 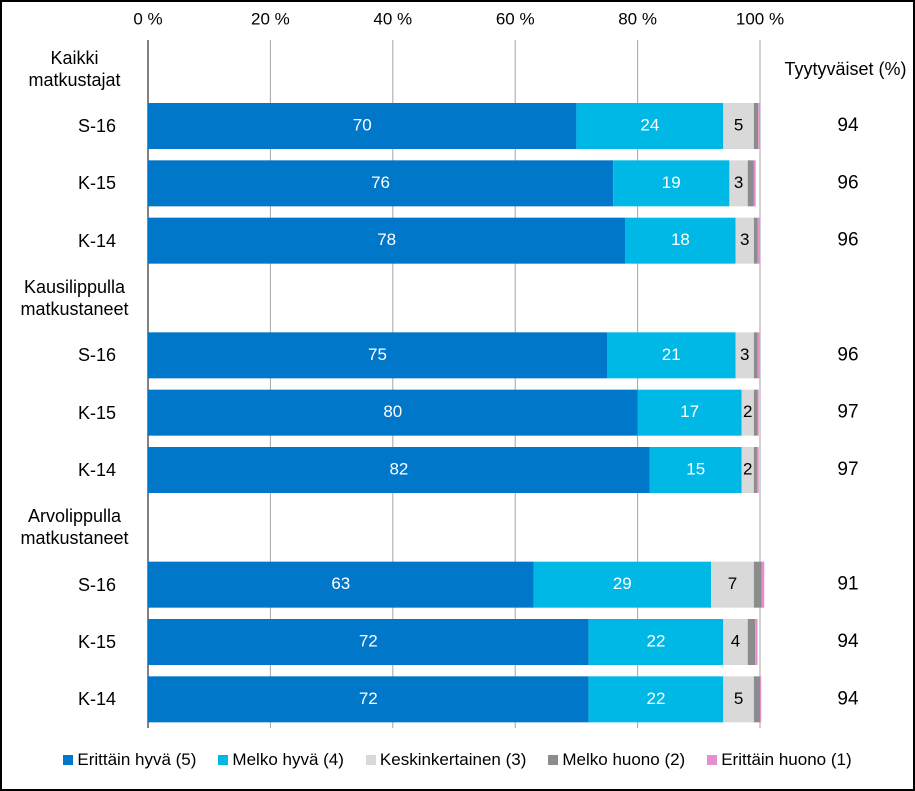 What do you see at coordinates (288, 759) in the screenshot?
I see `legend-label: Melko hyvä (4)` at bounding box center [288, 759].